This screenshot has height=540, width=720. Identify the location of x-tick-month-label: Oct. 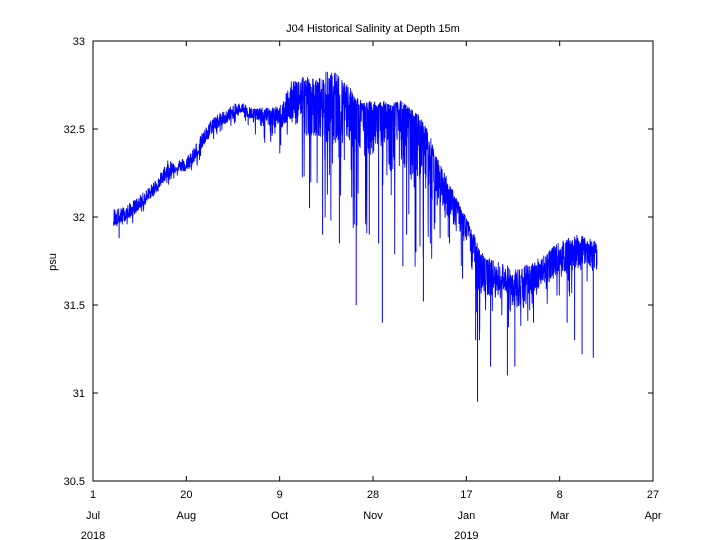
(279, 516).